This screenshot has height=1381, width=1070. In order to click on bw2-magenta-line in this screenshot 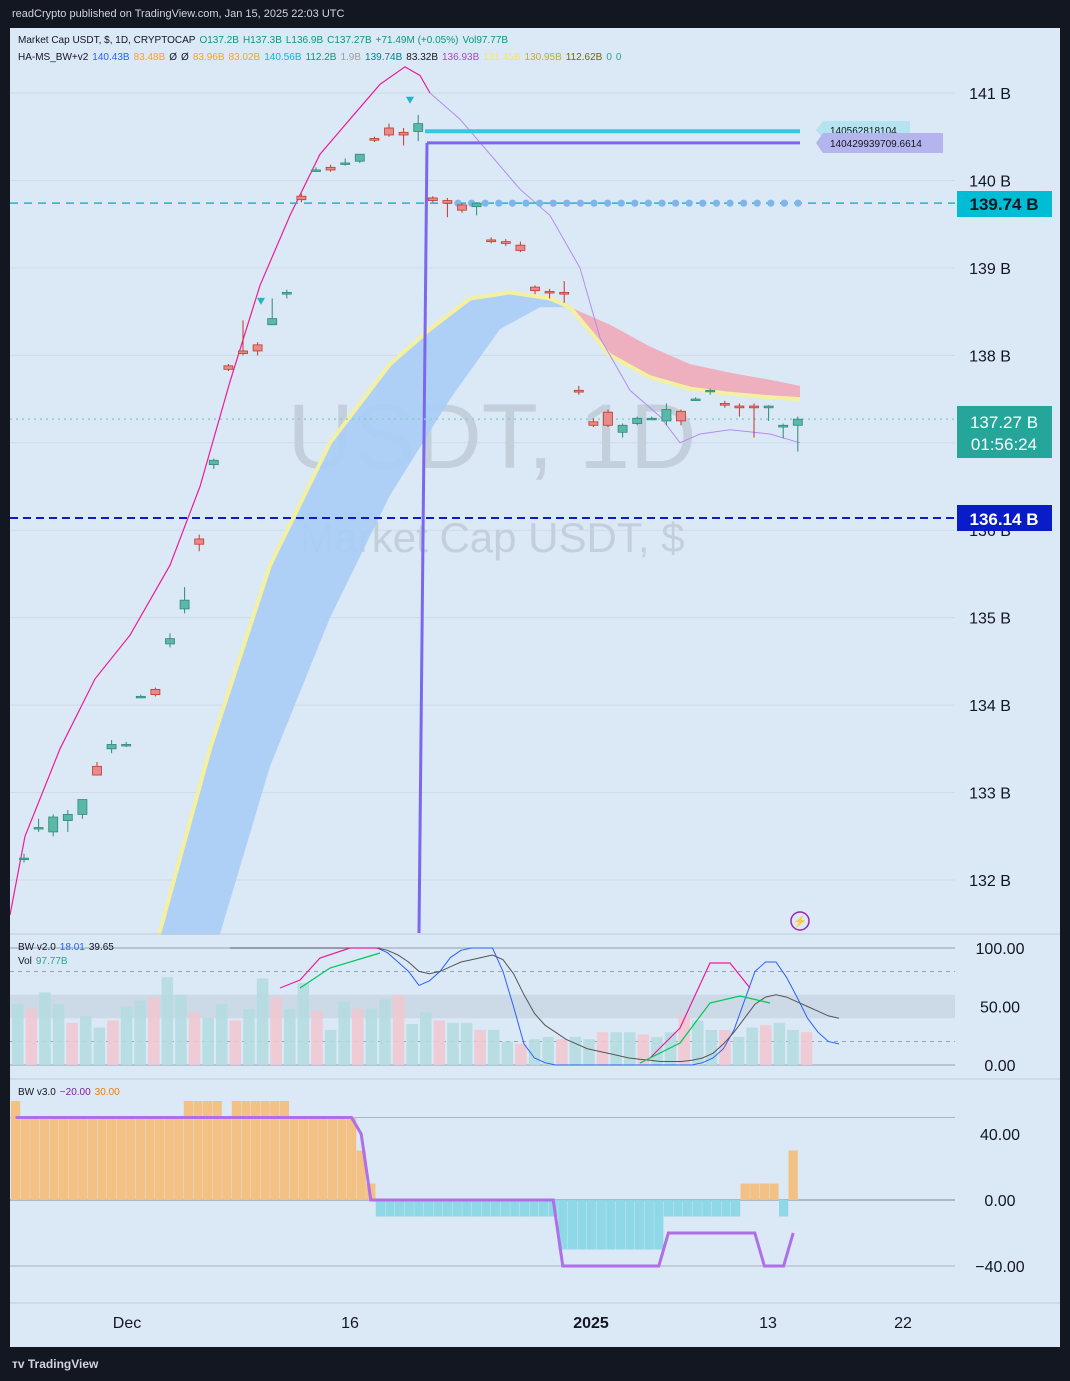, I will do `click(329, 968)`.